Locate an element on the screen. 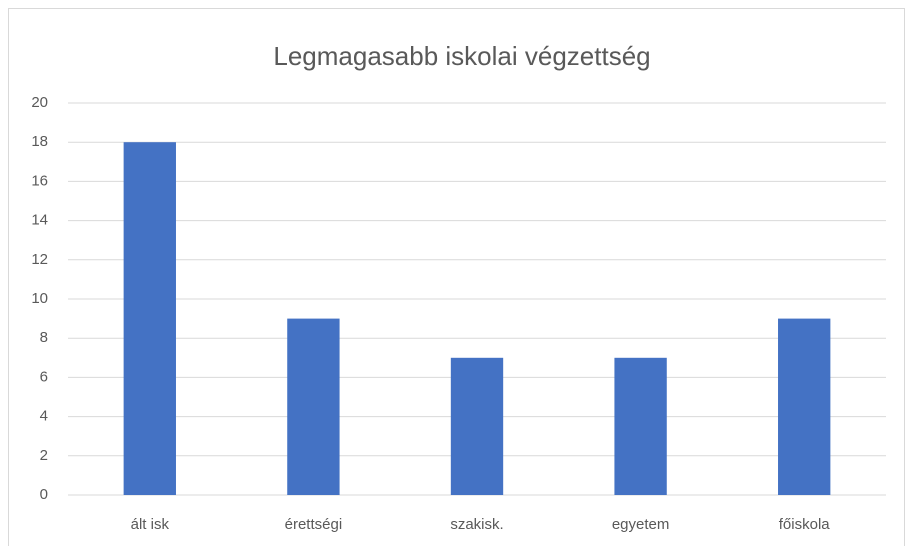 This screenshot has width=906, height=546. y-tick-label: 18 is located at coordinates (39, 141).